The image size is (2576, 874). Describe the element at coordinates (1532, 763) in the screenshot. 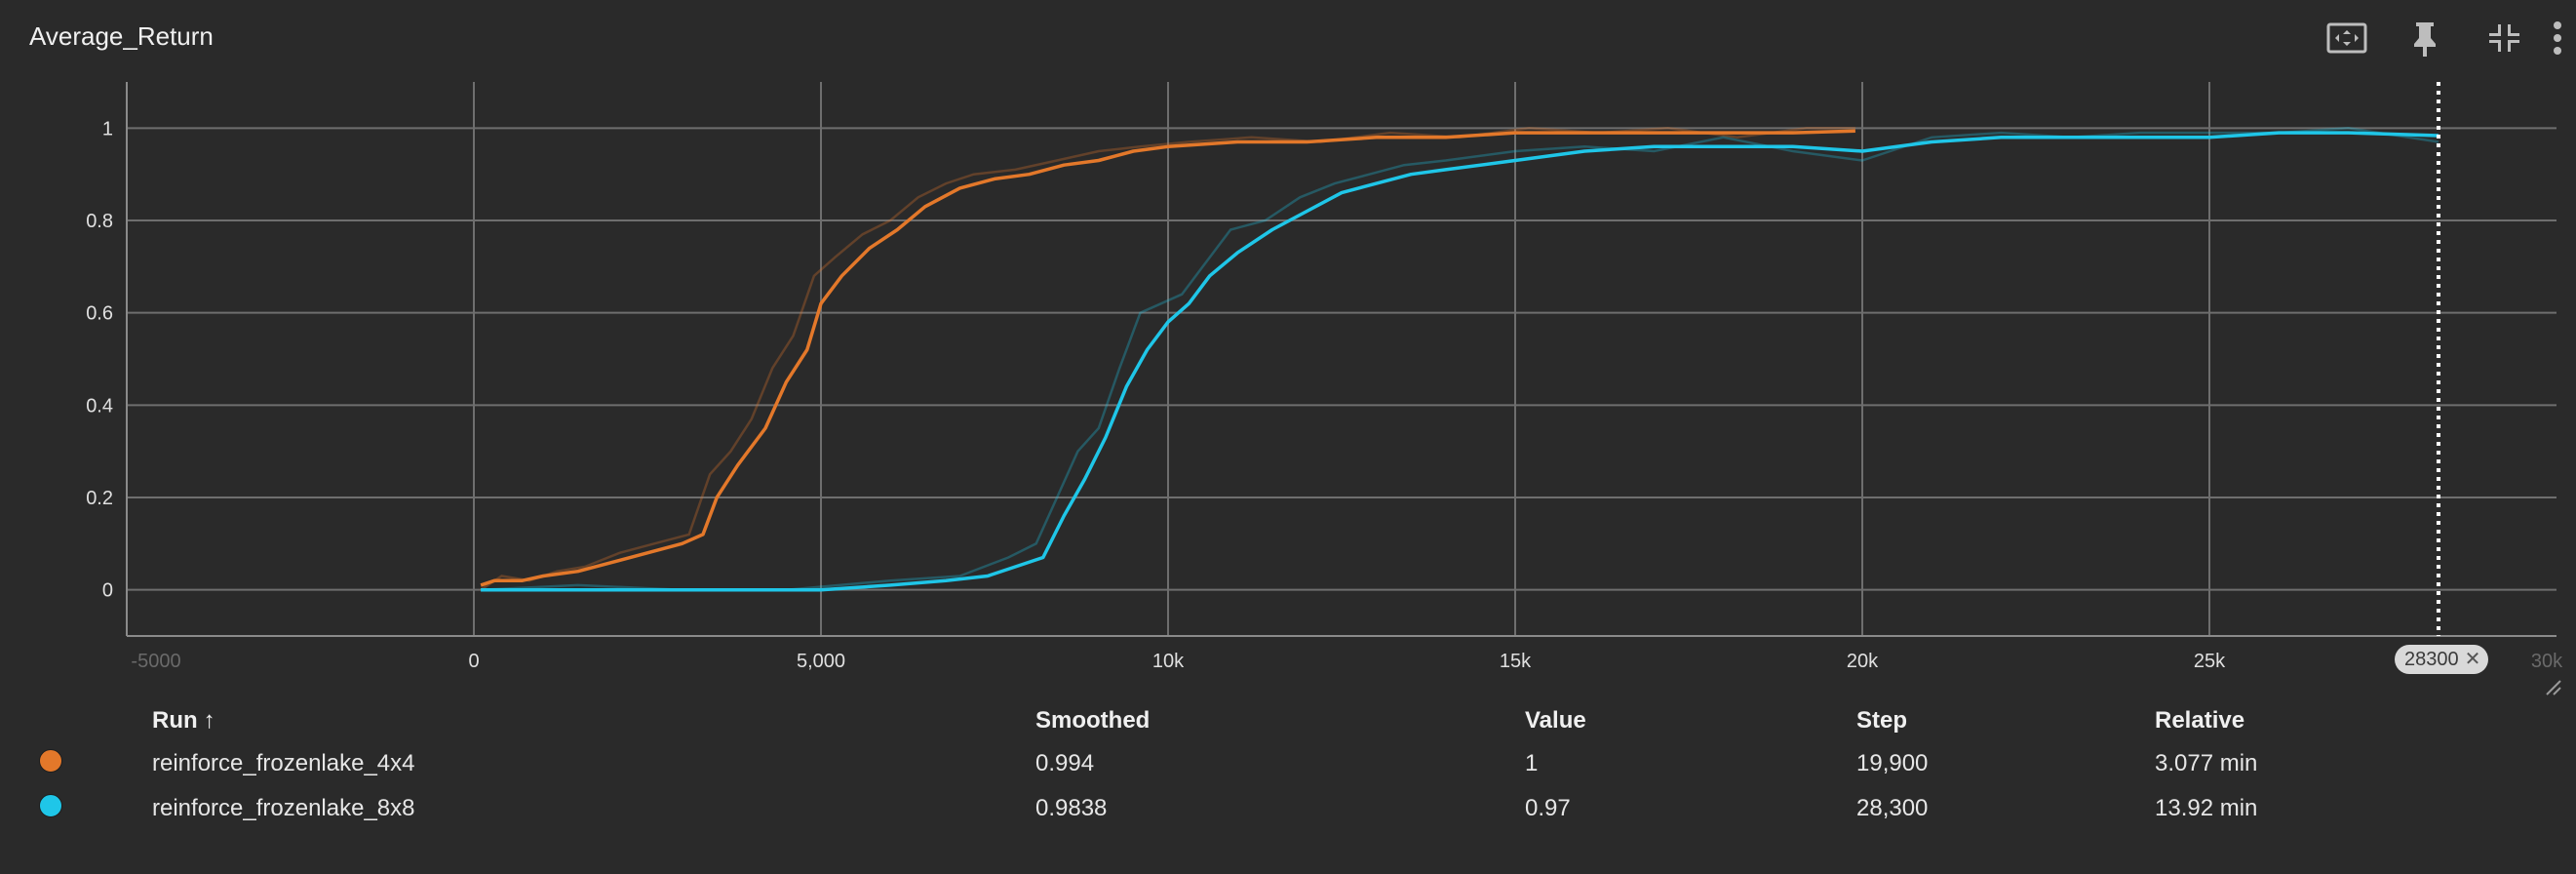

I see `run-value: 1` at that location.